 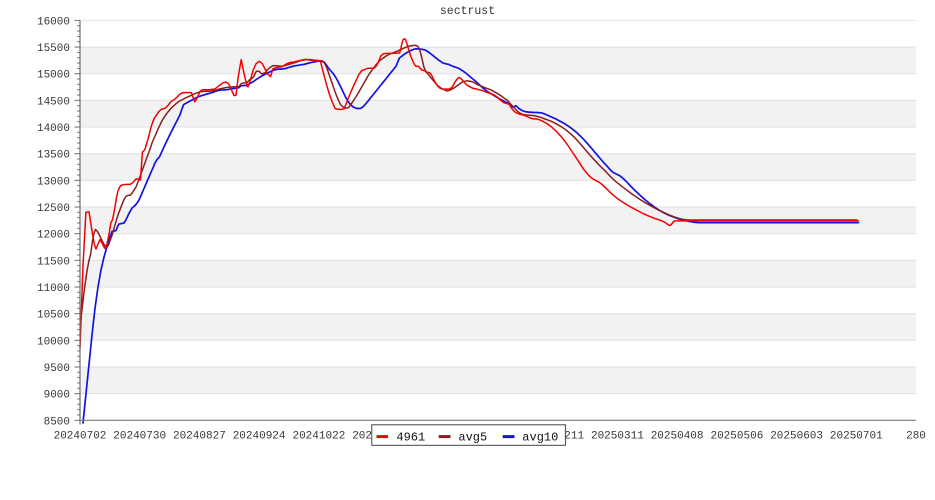 What do you see at coordinates (736, 437) in the screenshot?
I see `svg-text: 20250506` at bounding box center [736, 437].